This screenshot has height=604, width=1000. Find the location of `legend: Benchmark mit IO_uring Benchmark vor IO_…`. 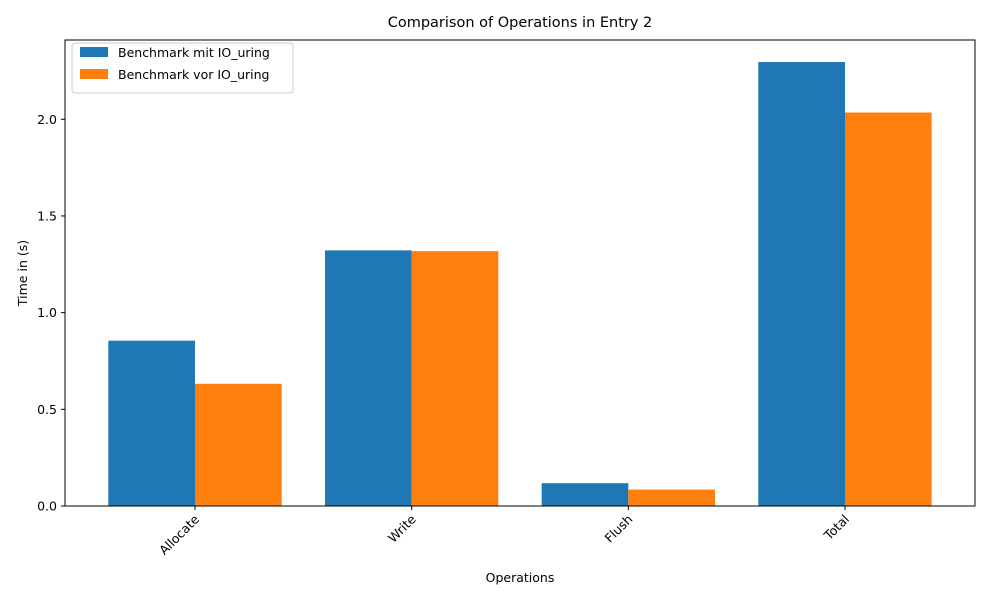

legend: Benchmark mit IO_uring Benchmark vor IO_… is located at coordinates (182, 68).